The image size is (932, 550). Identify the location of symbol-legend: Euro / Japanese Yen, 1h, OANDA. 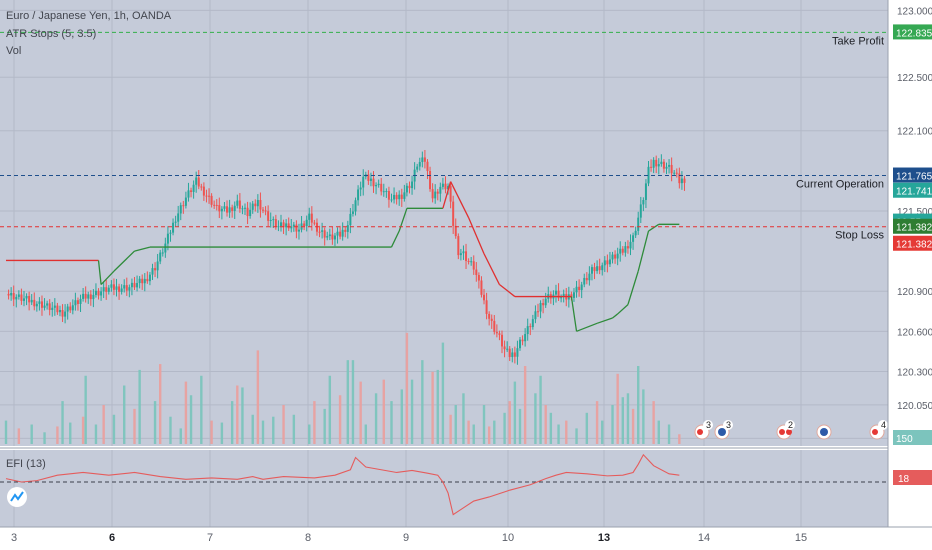
(89, 16).